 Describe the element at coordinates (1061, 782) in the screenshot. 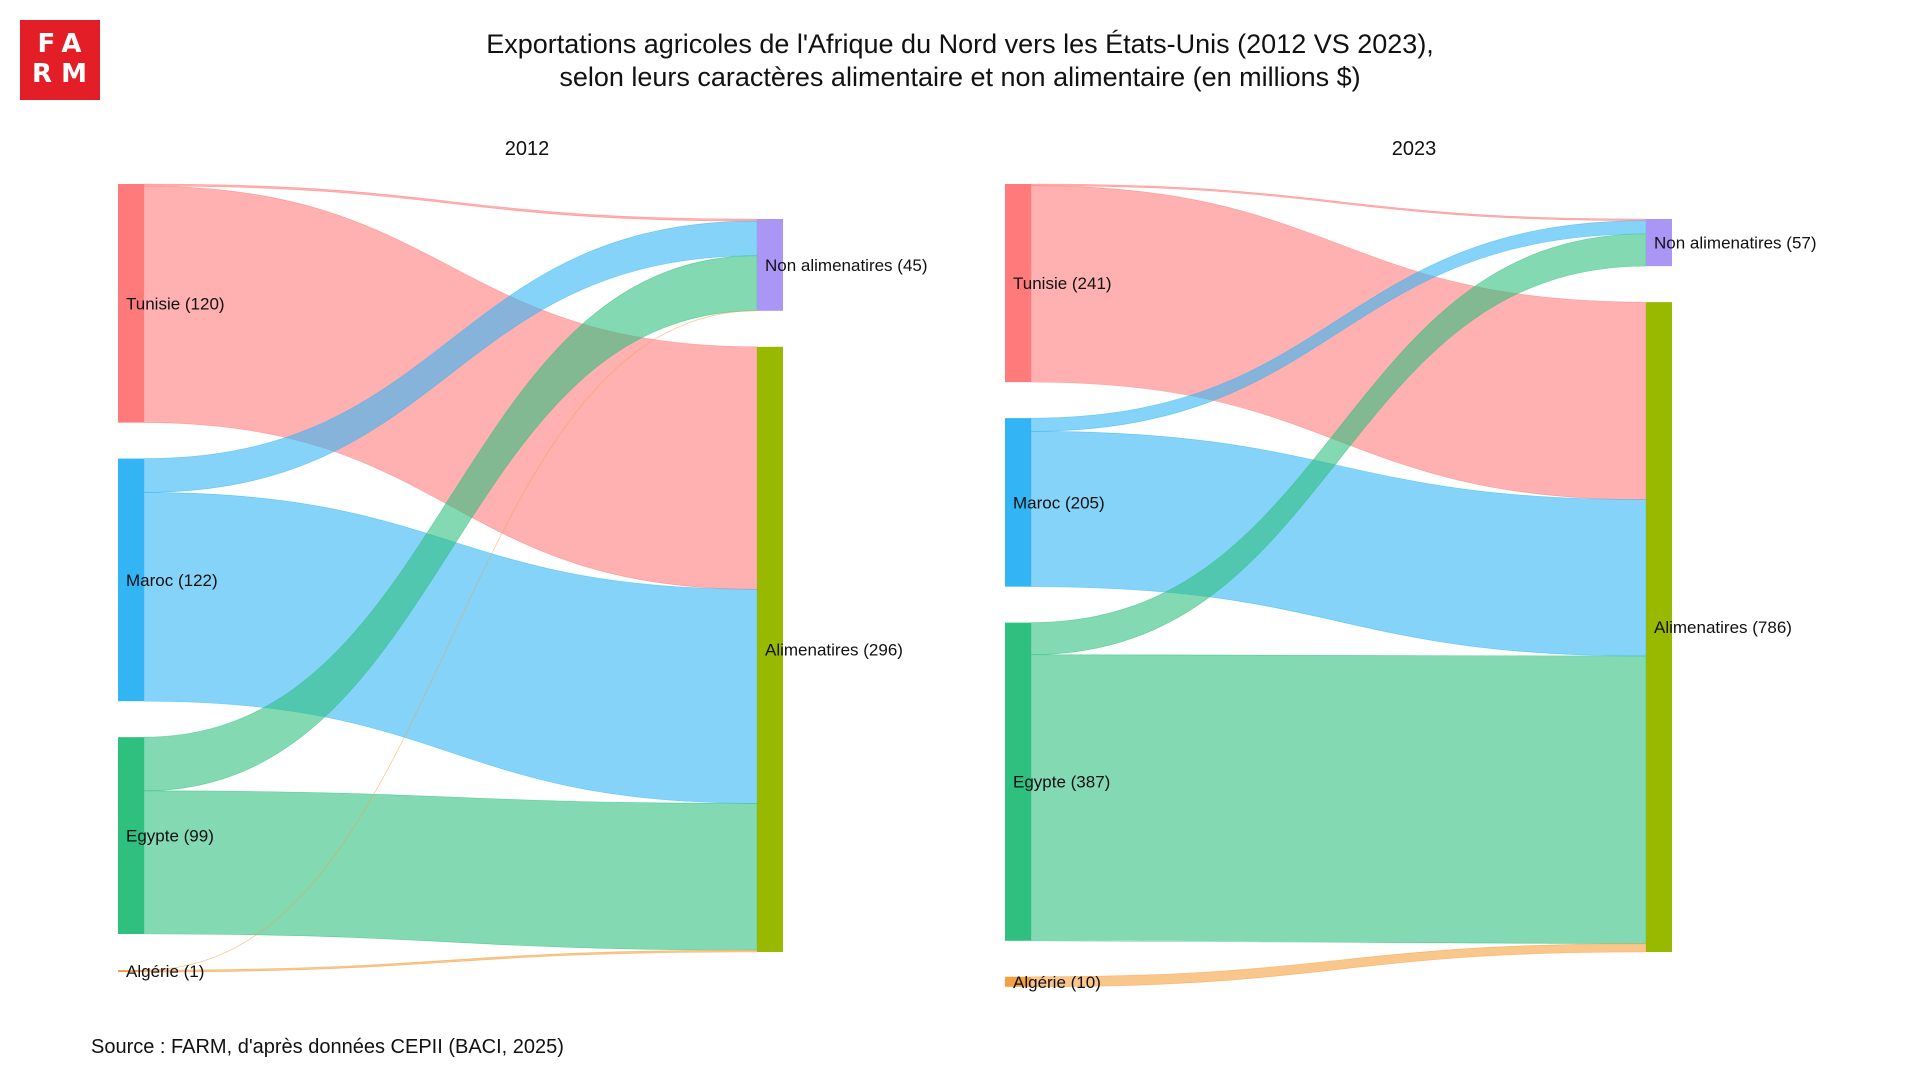

I see `node-label-egypte: Egypte (387)` at that location.